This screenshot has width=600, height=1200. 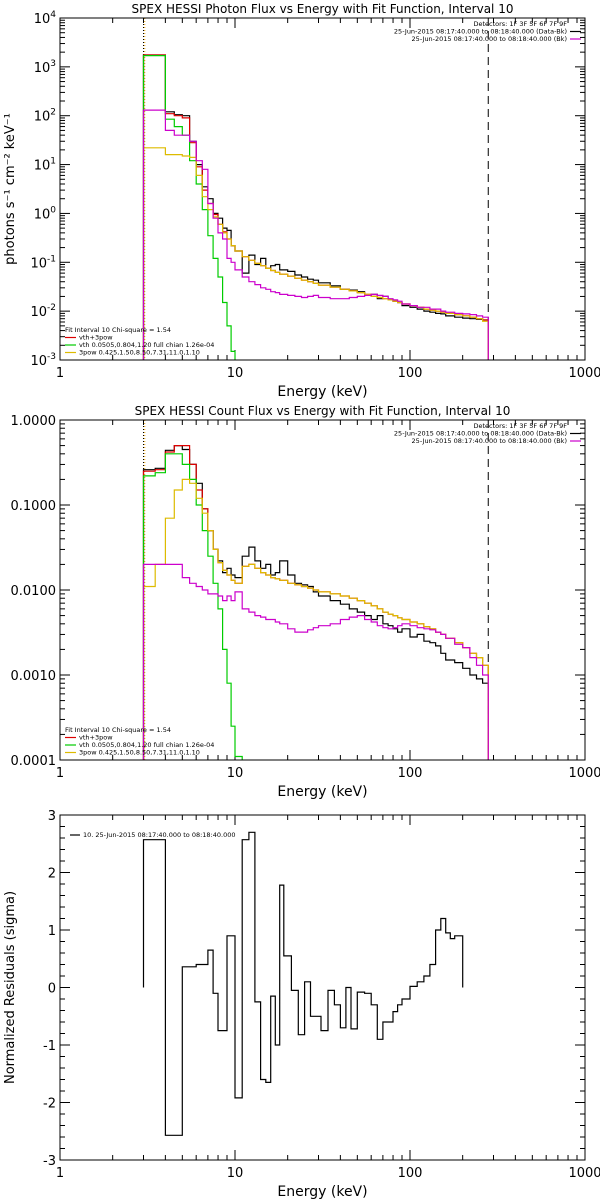 What do you see at coordinates (43, 360) in the screenshot?
I see `y-tick-label: 10⁻³` at bounding box center [43, 360].